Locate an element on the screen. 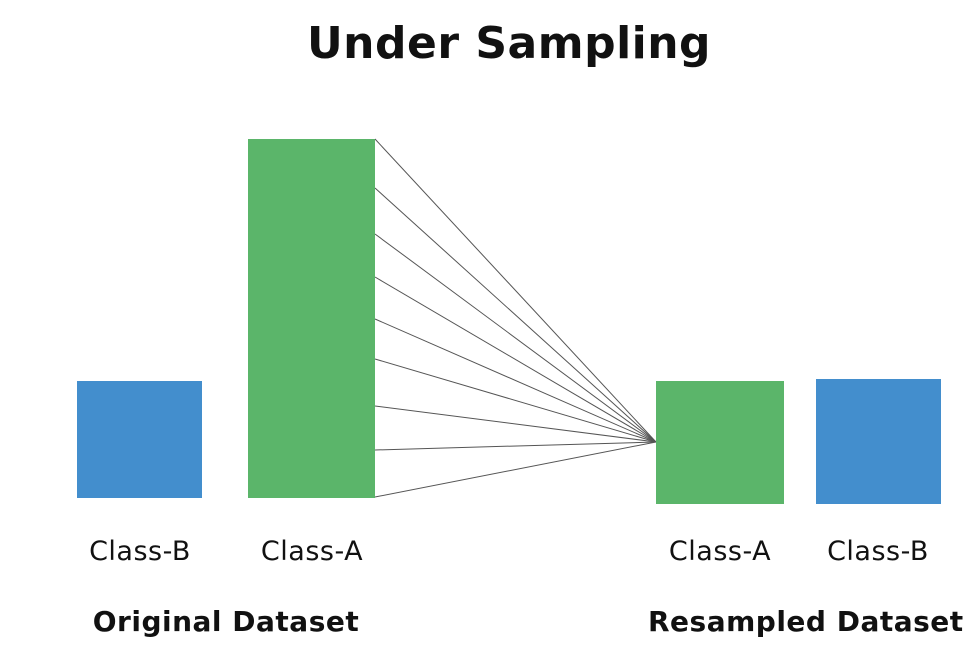  original-class-a-label: Class-A is located at coordinates (312, 551).